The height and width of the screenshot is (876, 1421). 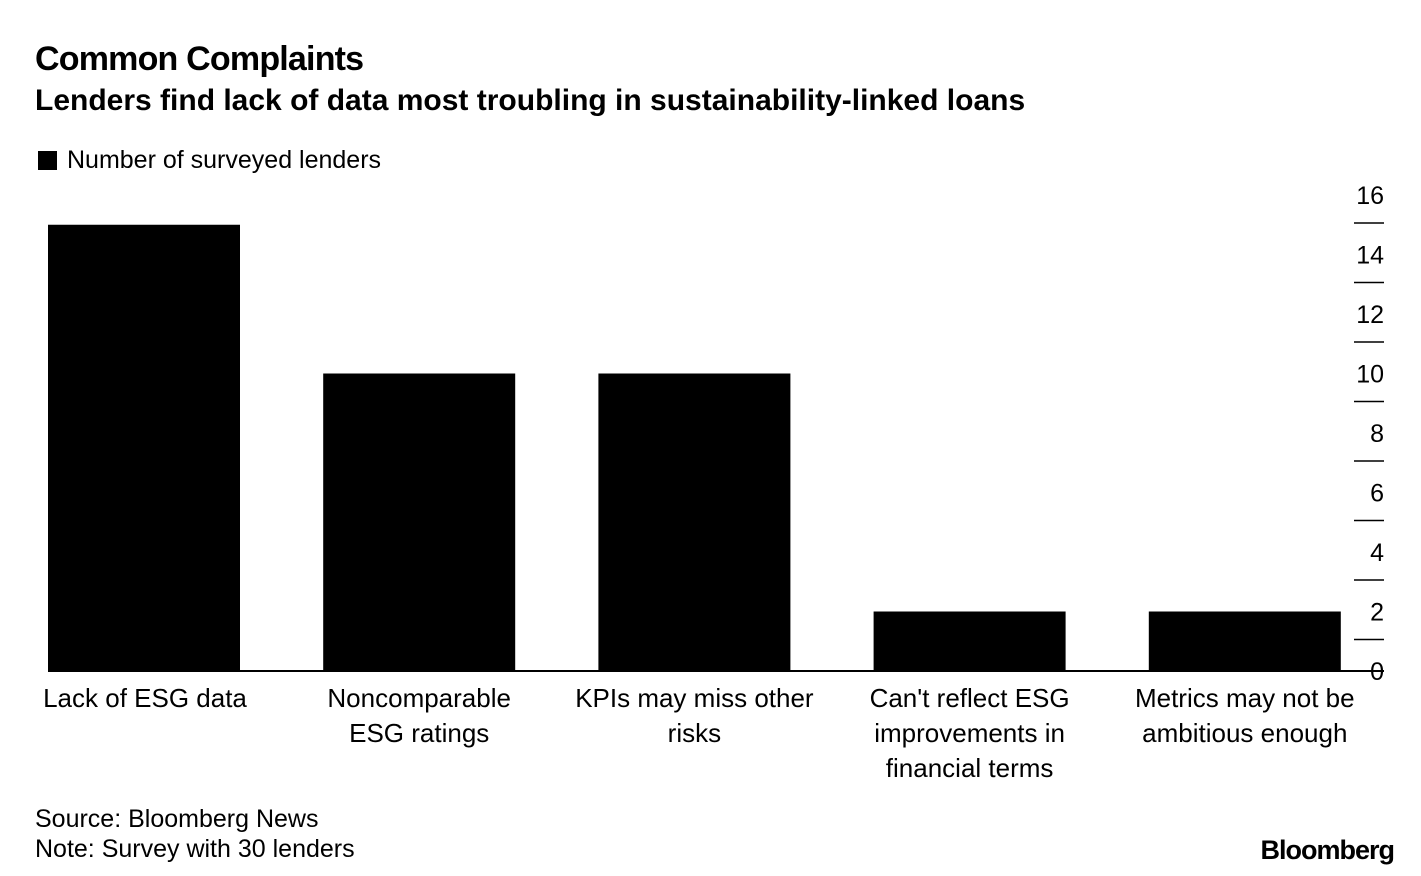 I want to click on legend-swatch, so click(x=47, y=160).